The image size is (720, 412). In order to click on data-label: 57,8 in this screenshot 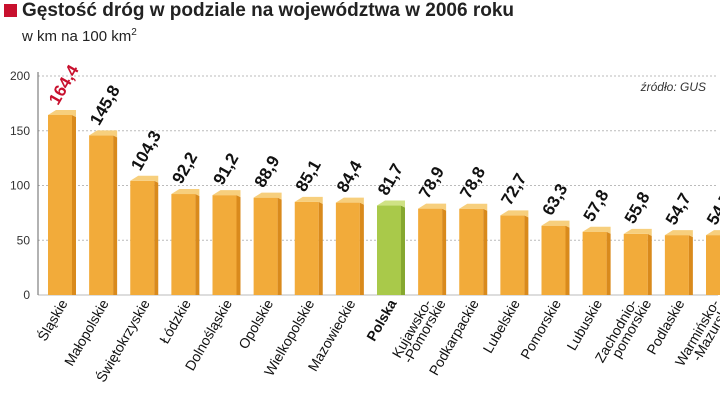, I will do `click(596, 206)`.